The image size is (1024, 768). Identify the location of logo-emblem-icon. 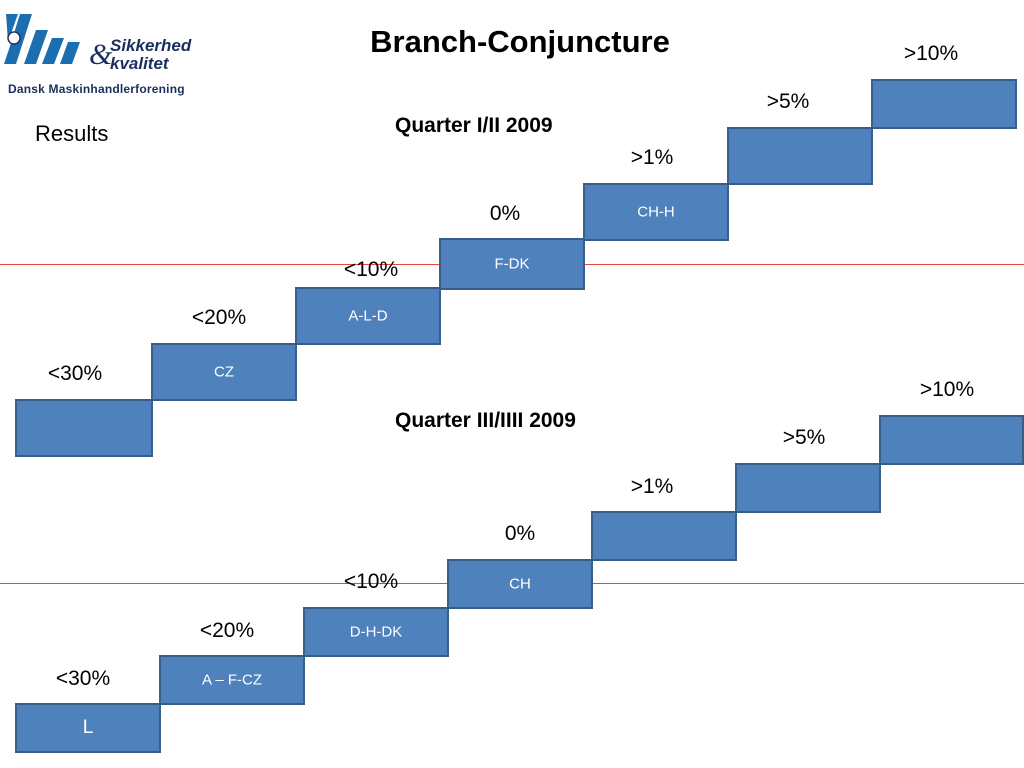
(42, 39).